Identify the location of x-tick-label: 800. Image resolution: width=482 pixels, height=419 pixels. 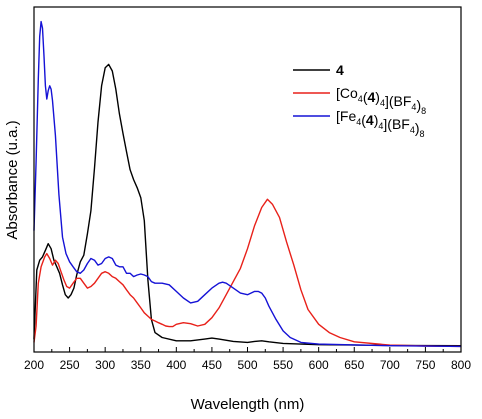
(461, 365).